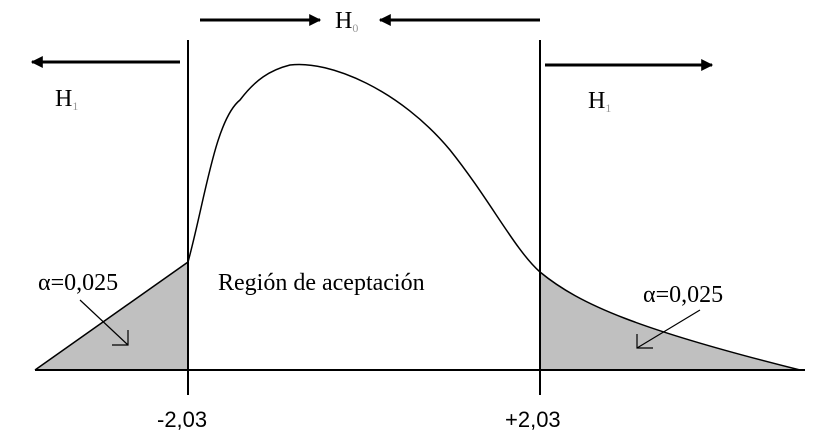  Describe the element at coordinates (599, 101) in the screenshot. I see `h1-right-label: H1` at that location.